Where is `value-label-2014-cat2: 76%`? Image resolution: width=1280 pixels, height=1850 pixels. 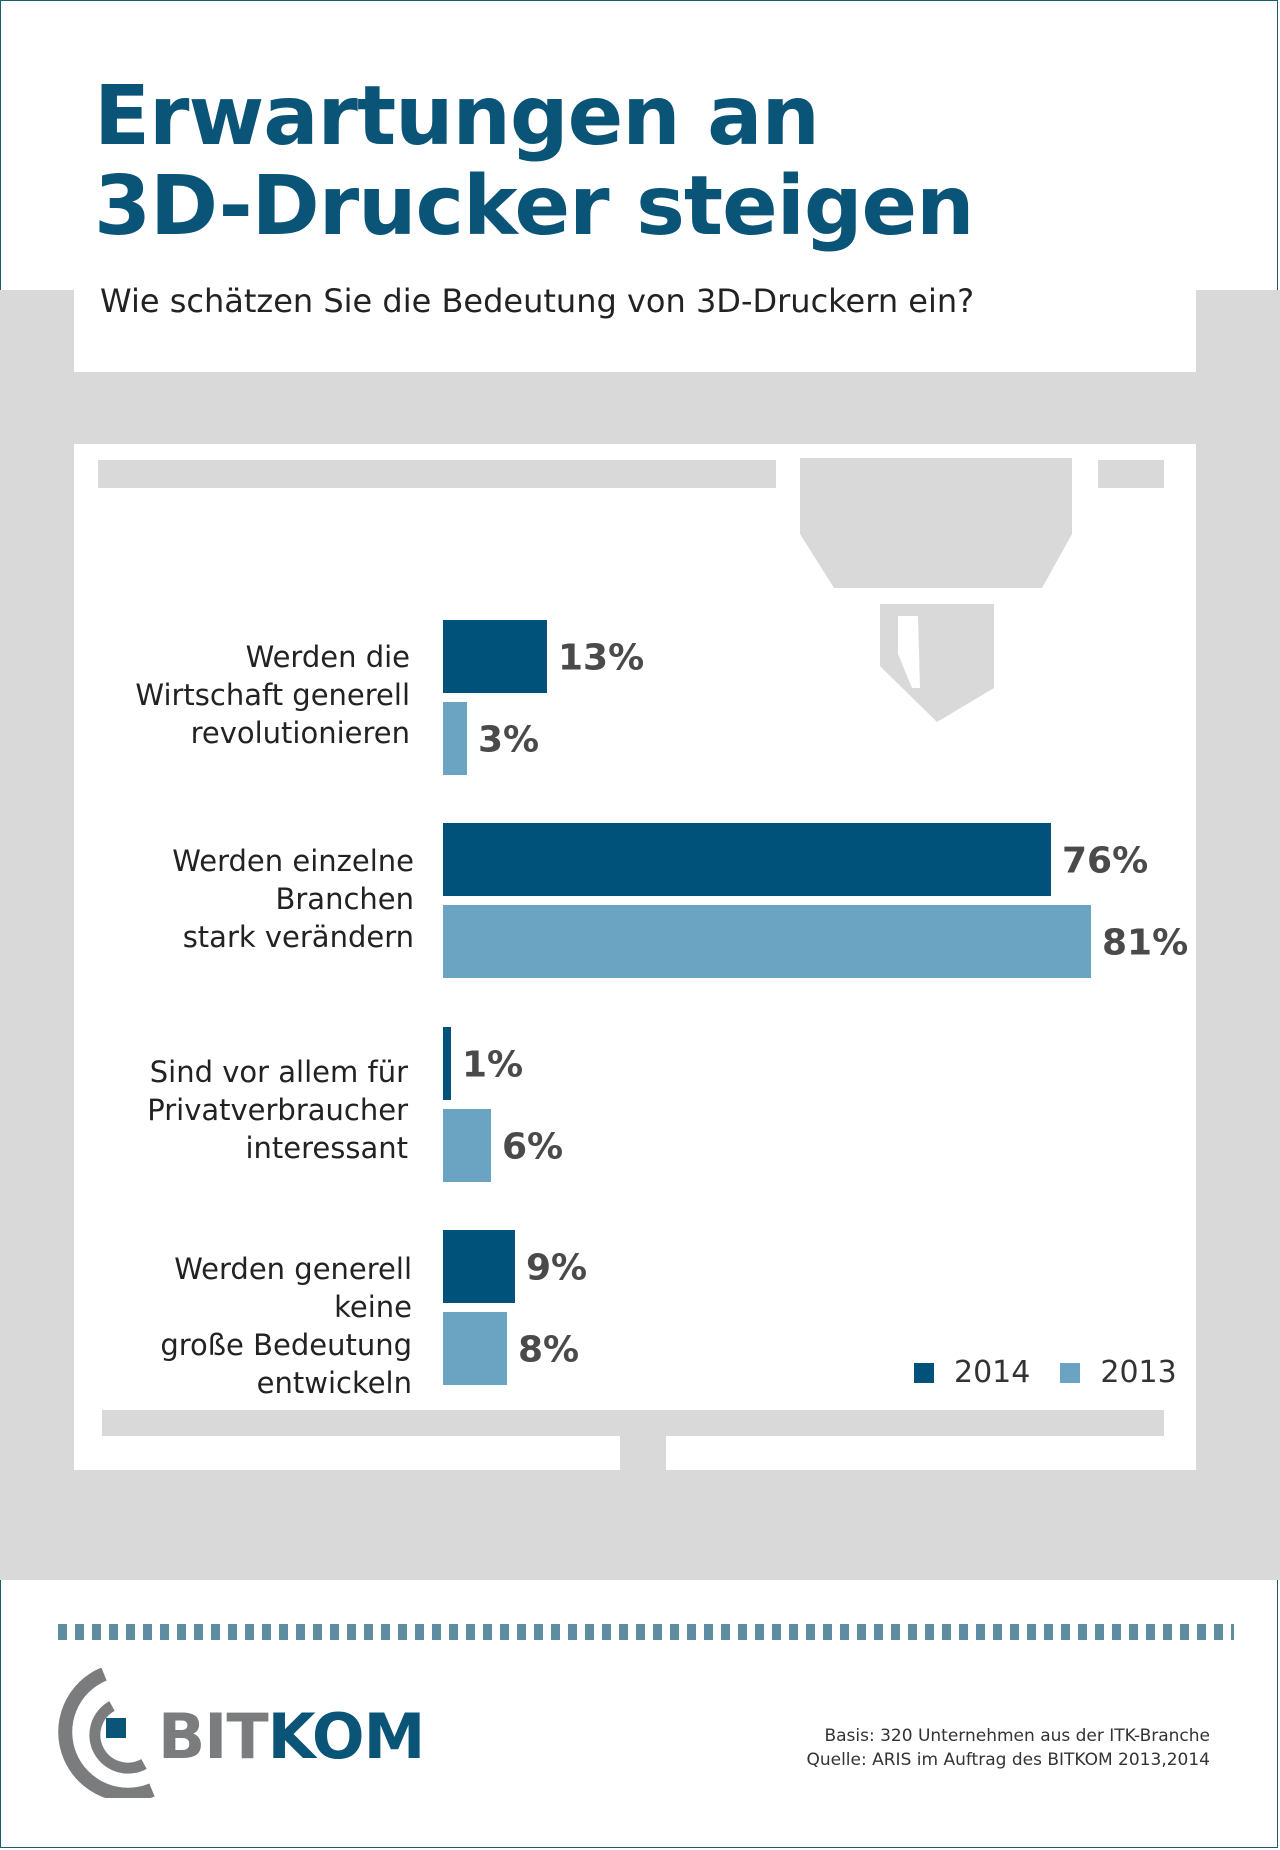
value-label-2014-cat2: 76% is located at coordinates (1105, 861).